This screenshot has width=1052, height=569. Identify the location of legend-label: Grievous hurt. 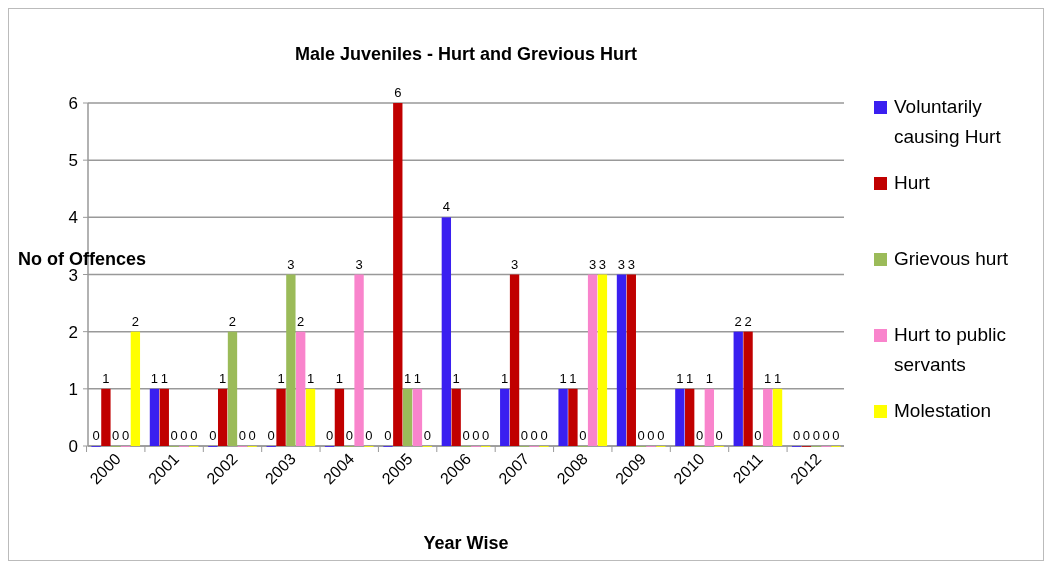
(951, 258).